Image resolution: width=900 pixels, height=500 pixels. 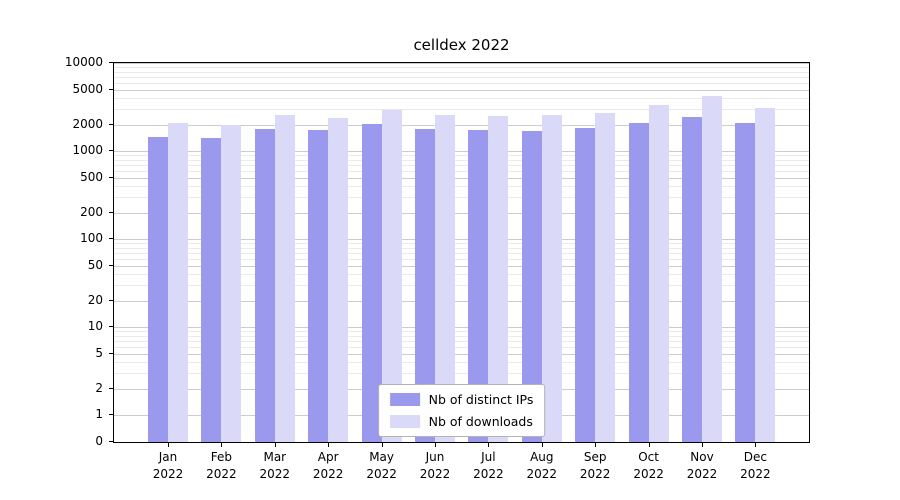 What do you see at coordinates (542, 466) in the screenshot?
I see `x-tick-label-aug: Aug 2022` at bounding box center [542, 466].